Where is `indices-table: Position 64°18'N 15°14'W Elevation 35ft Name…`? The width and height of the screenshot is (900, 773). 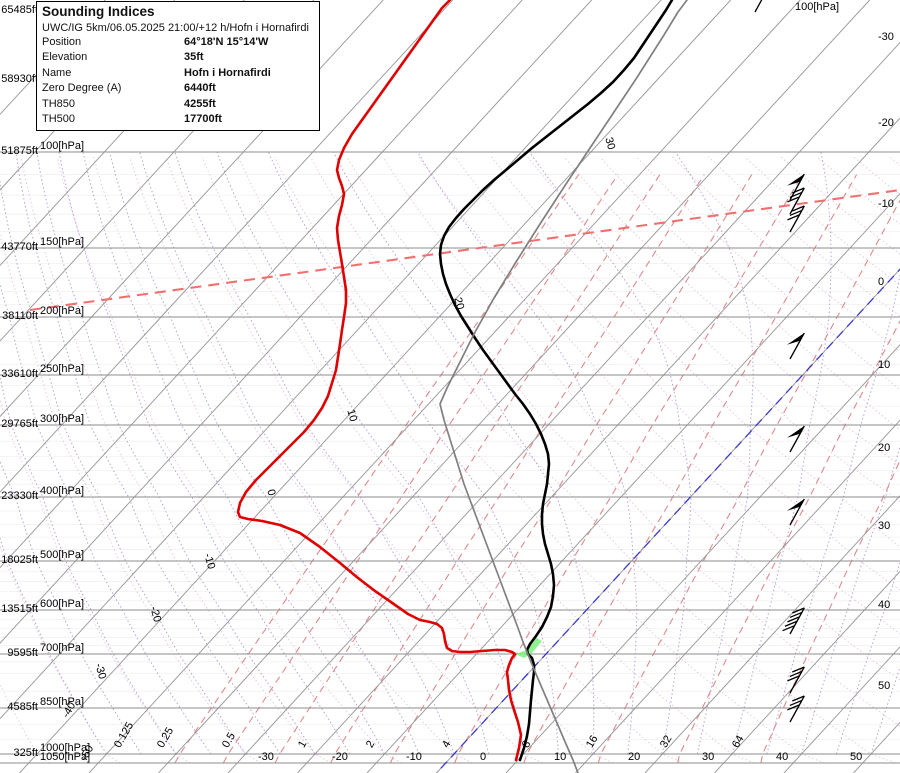
indices-table: Position 64°18'N 15°14'W Elevation 35ft Name… is located at coordinates (178, 81).